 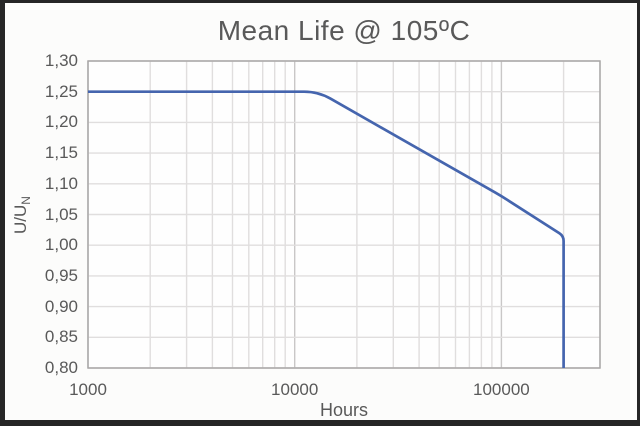 I want to click on y-tick-label: 0,90, so click(x=61, y=306).